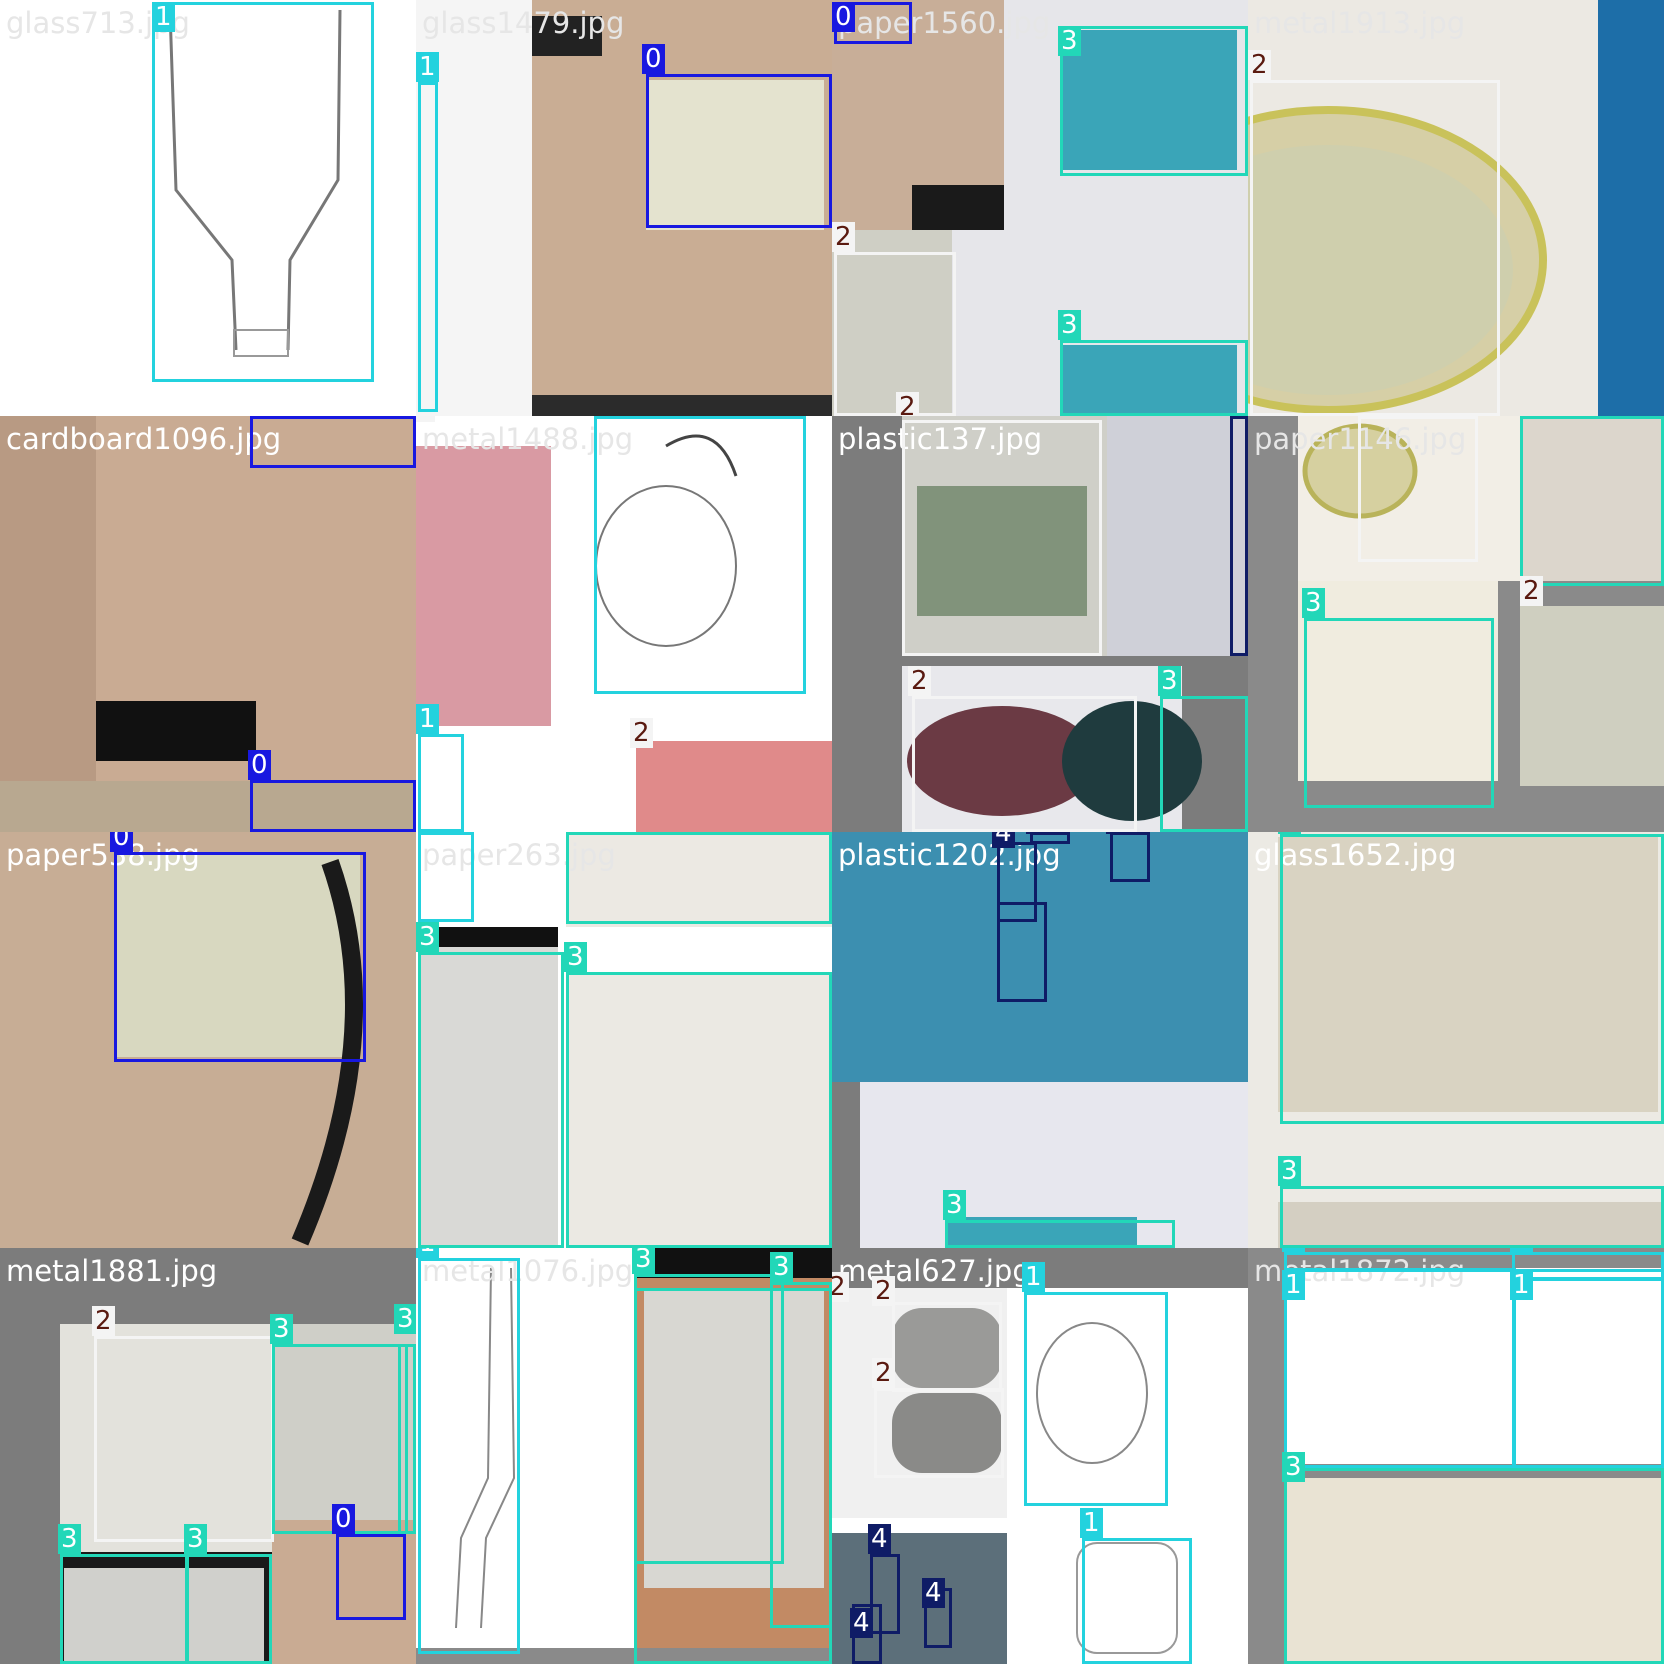  I want to click on tile-filename: cardboard1096.jpg, so click(144, 439).